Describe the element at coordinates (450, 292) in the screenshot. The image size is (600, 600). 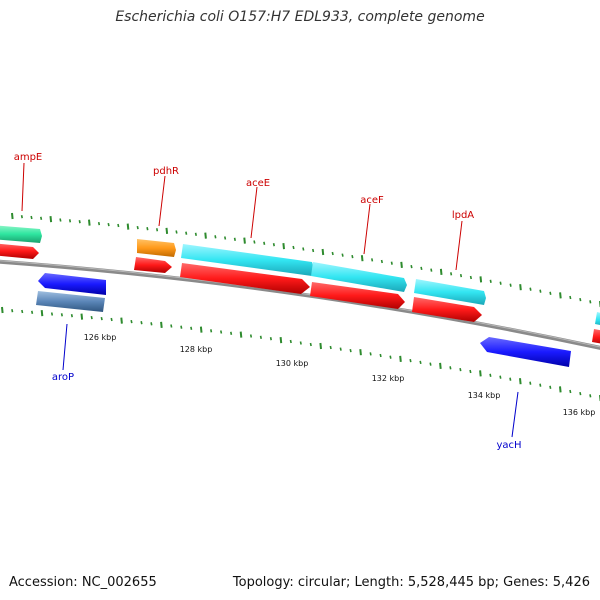
I see `gene-lpdA-block` at that location.